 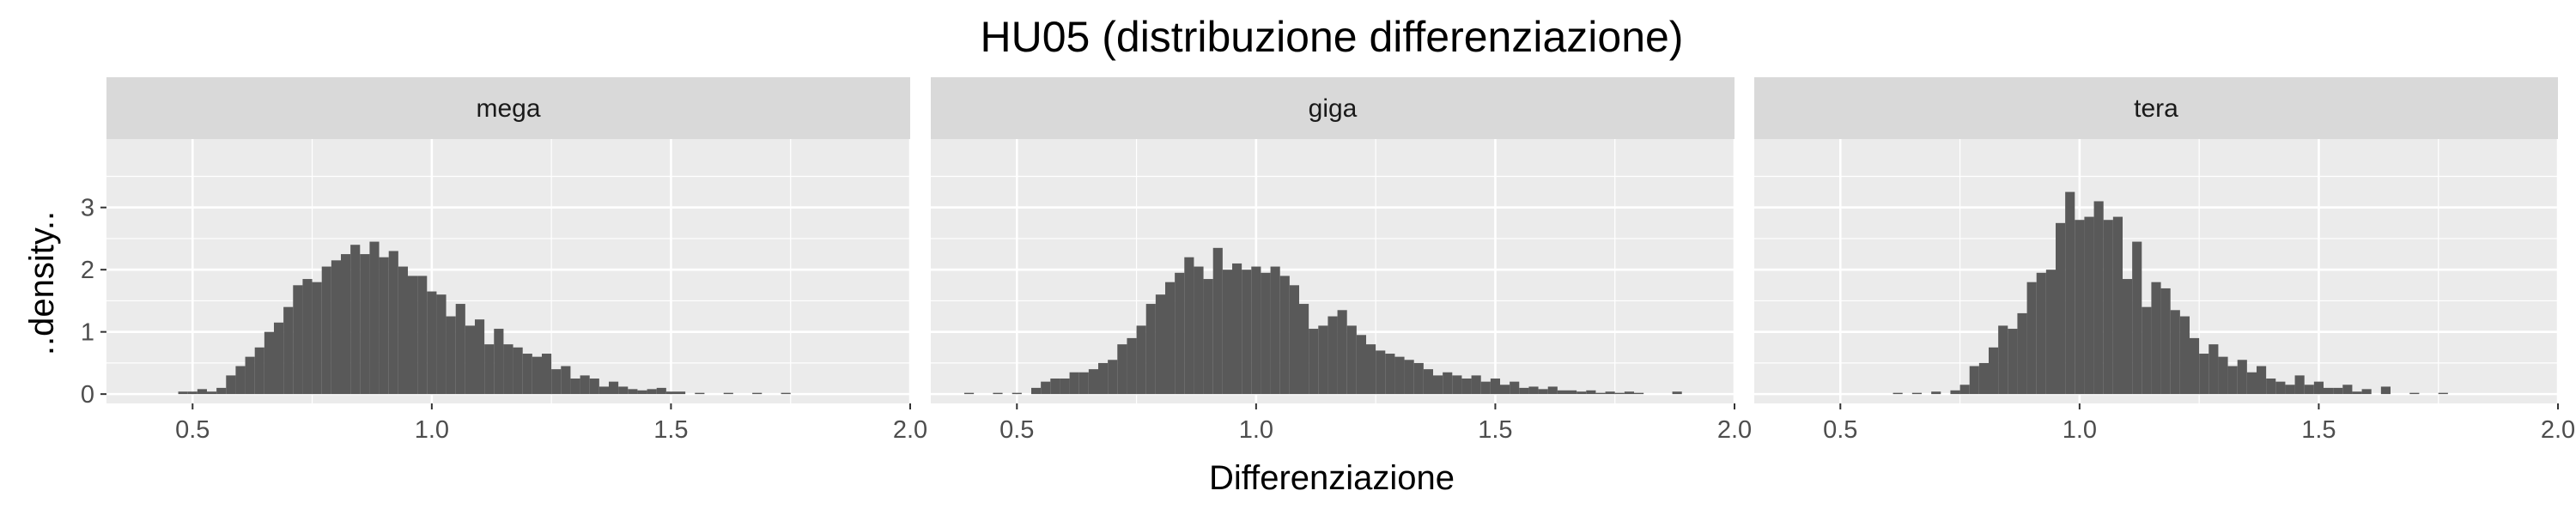 I want to click on facet-strip, so click(x=1333, y=108).